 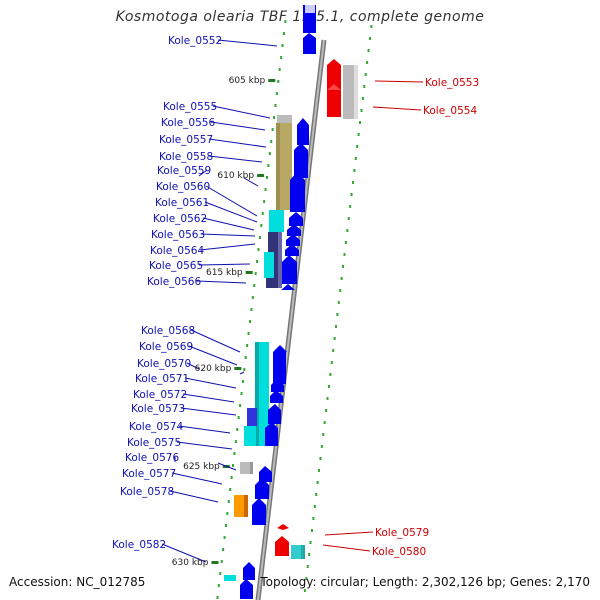 What do you see at coordinates (156, 427) in the screenshot?
I see `gene-label: Kole_0574` at bounding box center [156, 427].